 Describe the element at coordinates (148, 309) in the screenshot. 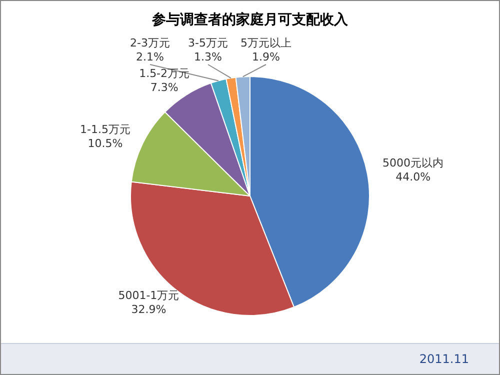

I see `data-label: 32.9%` at that location.